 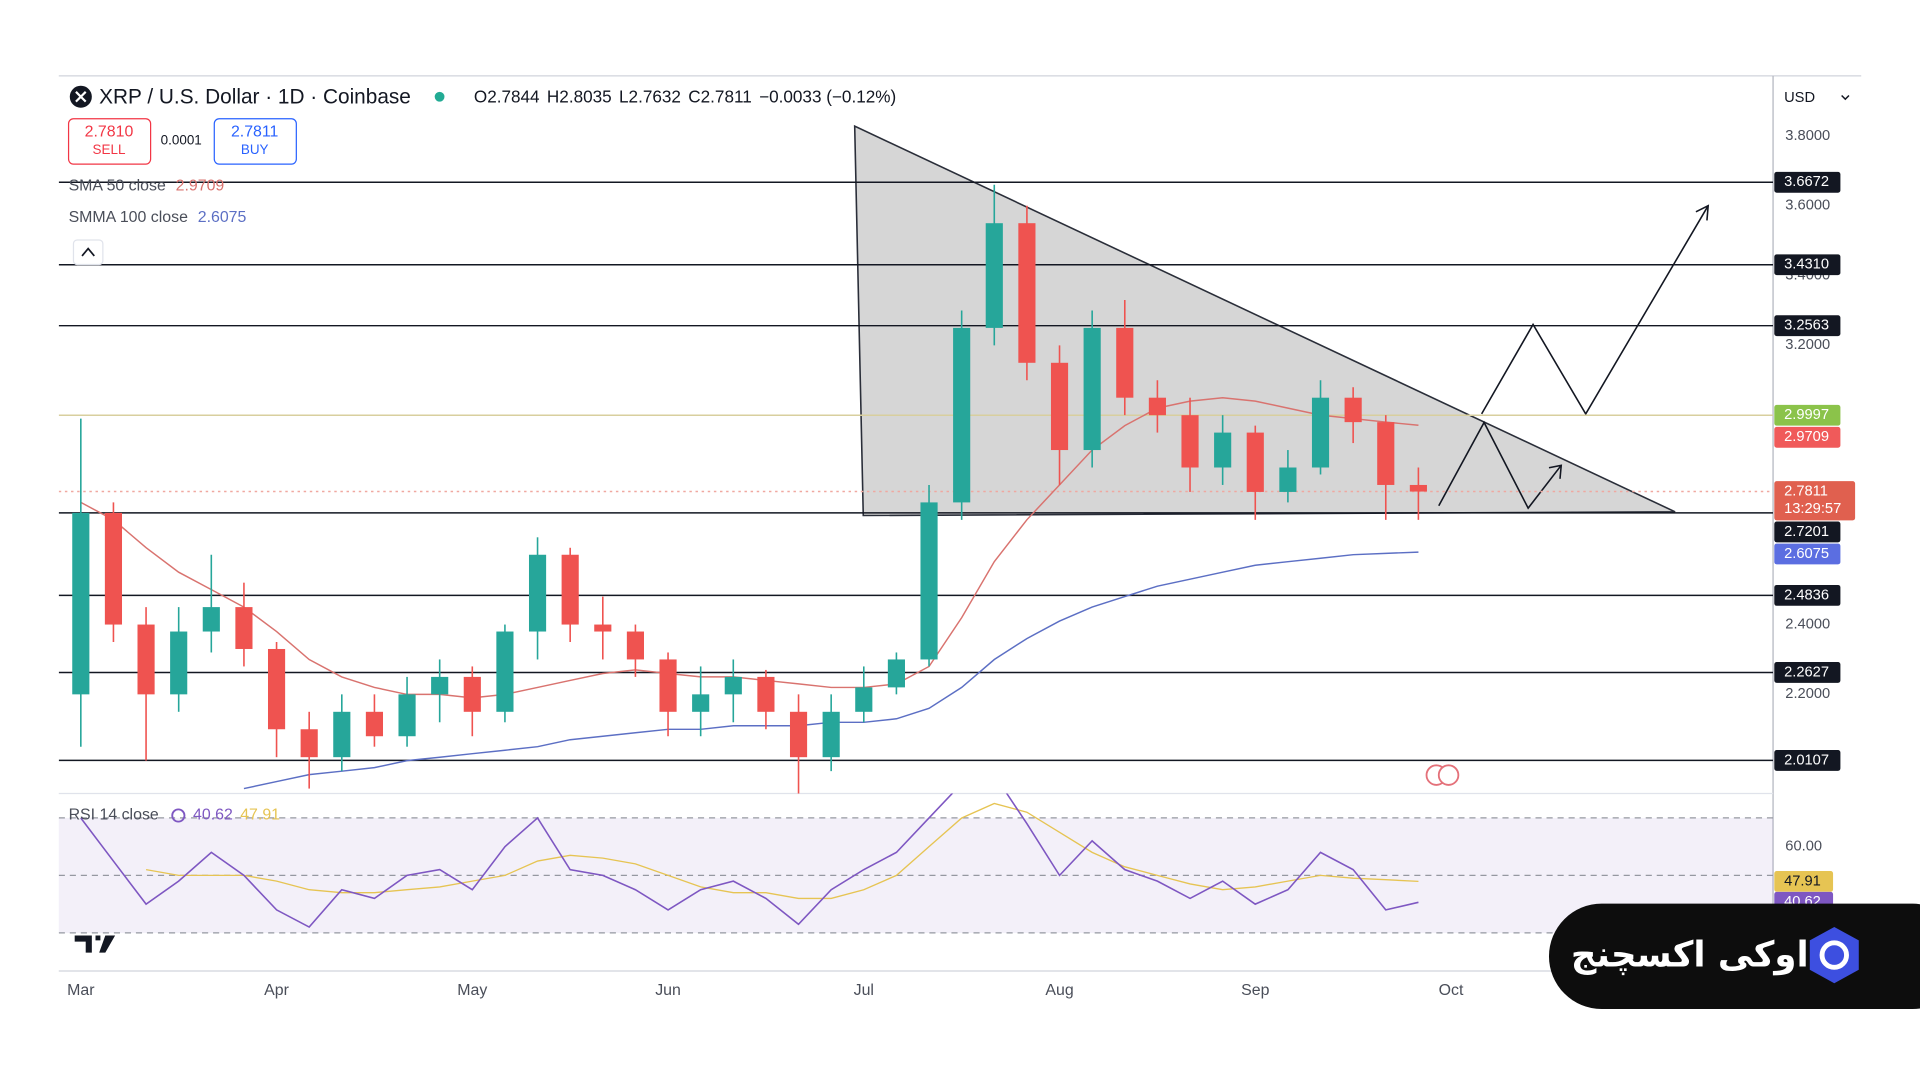 What do you see at coordinates (1059, 990) in the screenshot?
I see `x-tick-label: Aug` at bounding box center [1059, 990].